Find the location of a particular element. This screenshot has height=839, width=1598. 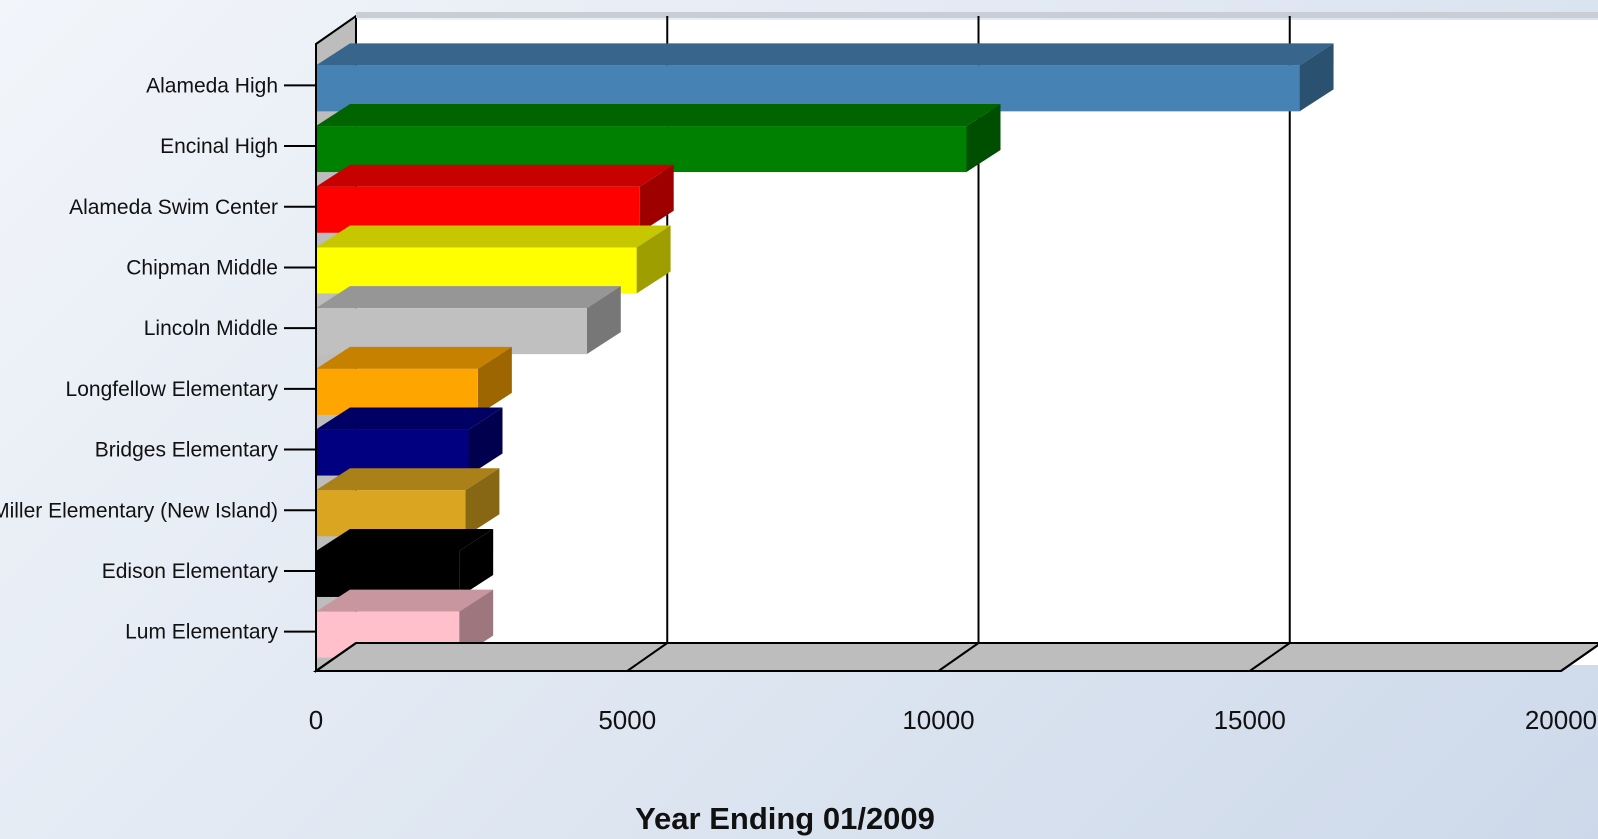

x-tick-label: 15000 is located at coordinates (1250, 720).